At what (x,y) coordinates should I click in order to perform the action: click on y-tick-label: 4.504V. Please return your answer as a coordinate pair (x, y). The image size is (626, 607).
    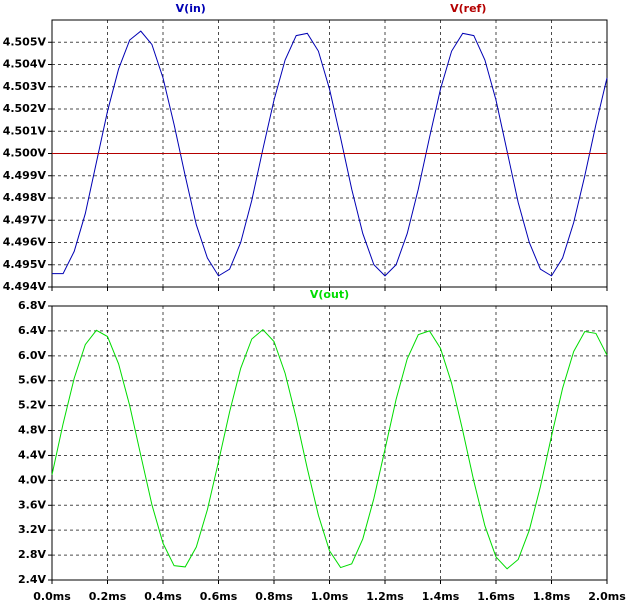
    Looking at the image, I should click on (25, 64).